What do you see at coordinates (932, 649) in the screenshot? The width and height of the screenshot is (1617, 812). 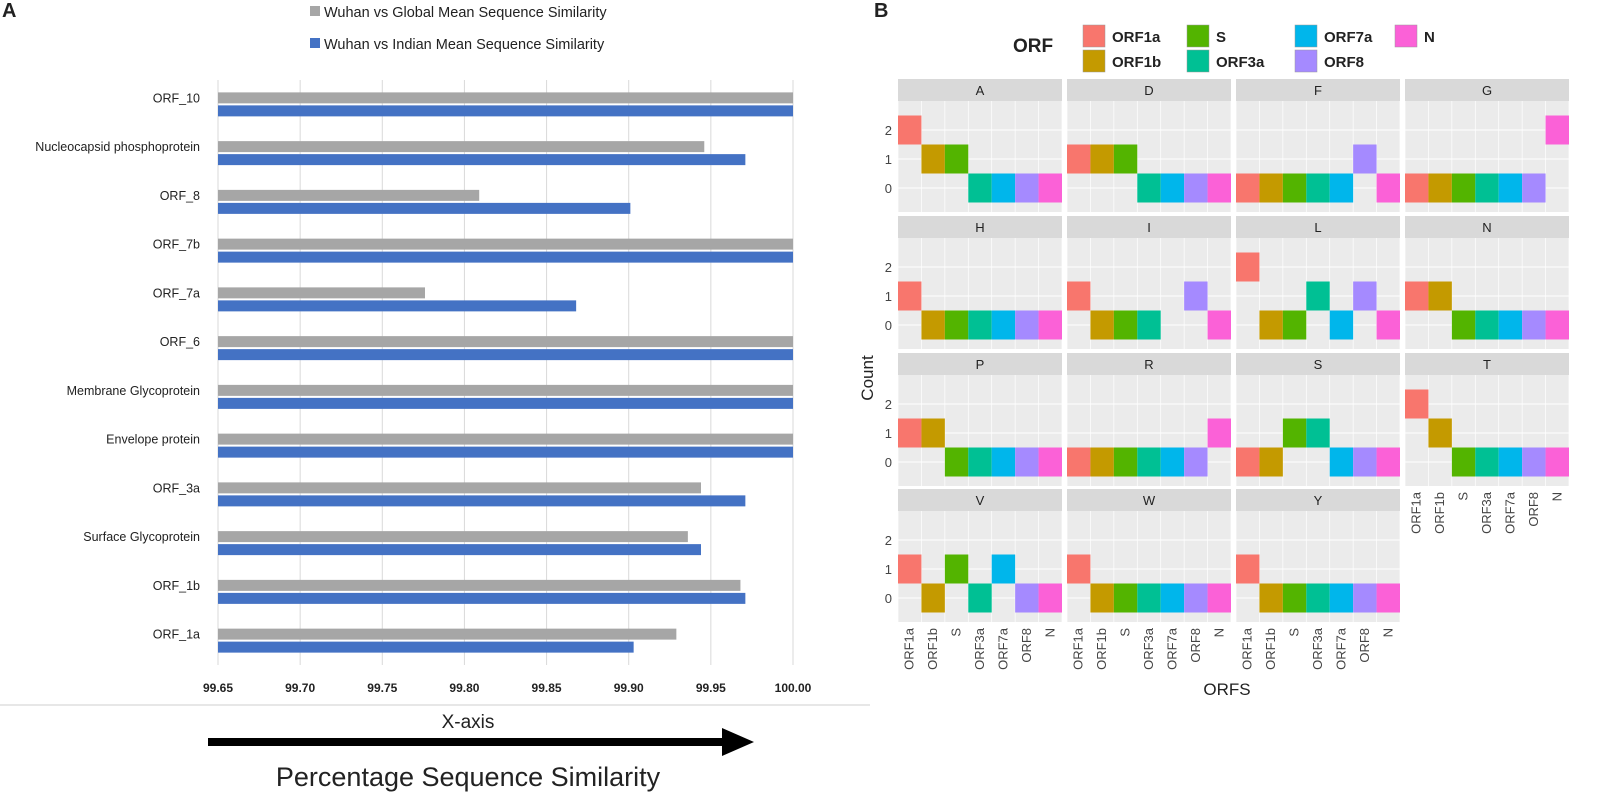 I see `x-tick-label: ORF1b` at bounding box center [932, 649].